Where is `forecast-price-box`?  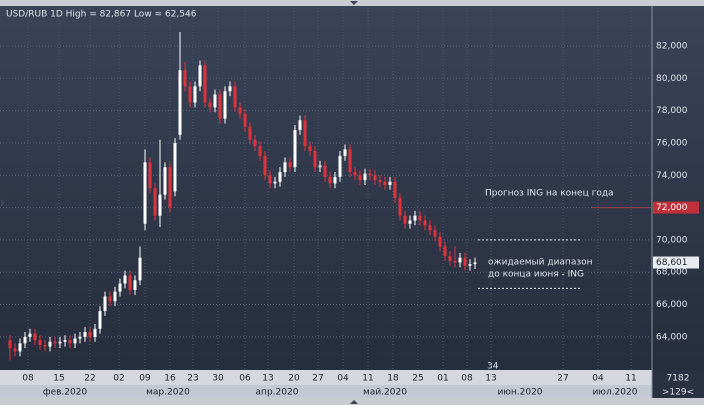
forecast-price-box is located at coordinates (676, 207).